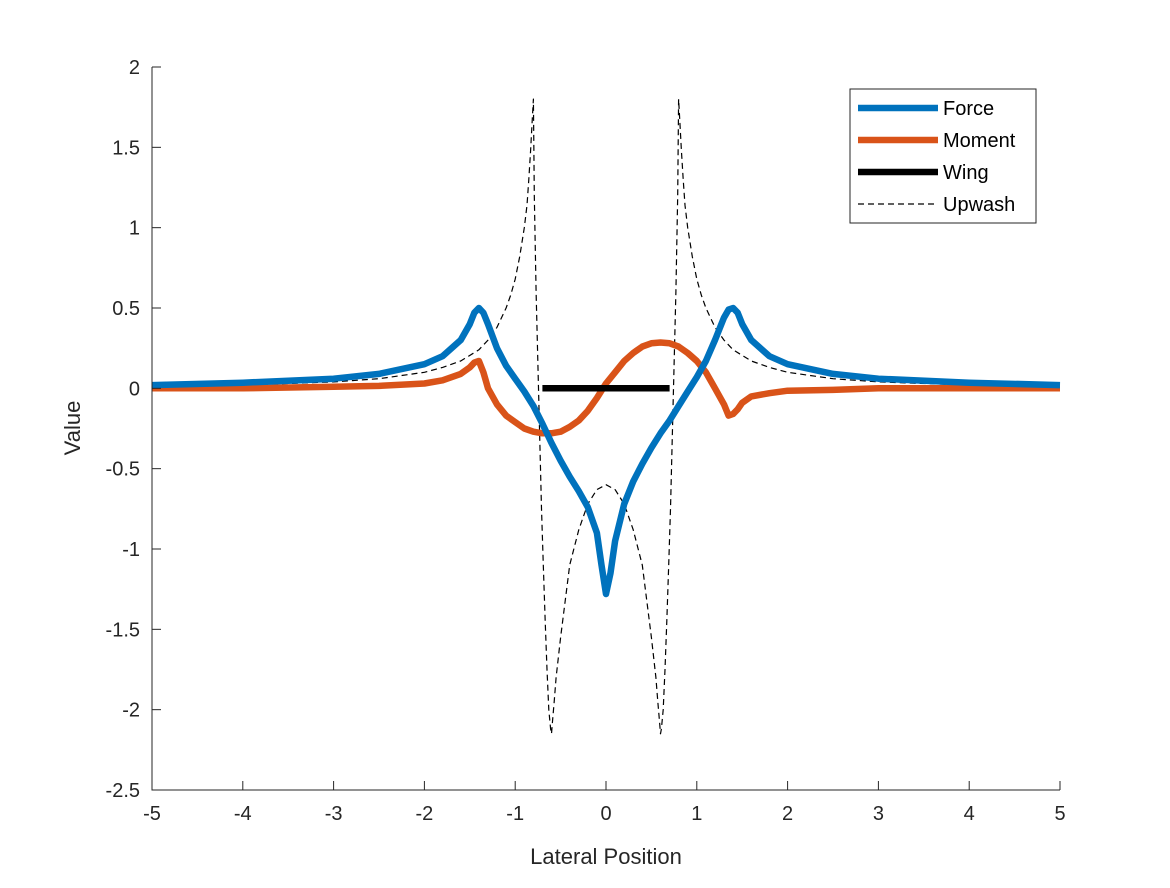 The height and width of the screenshot is (888, 1170). Describe the element at coordinates (605, 814) in the screenshot. I see `x-tick-label: 0` at that location.